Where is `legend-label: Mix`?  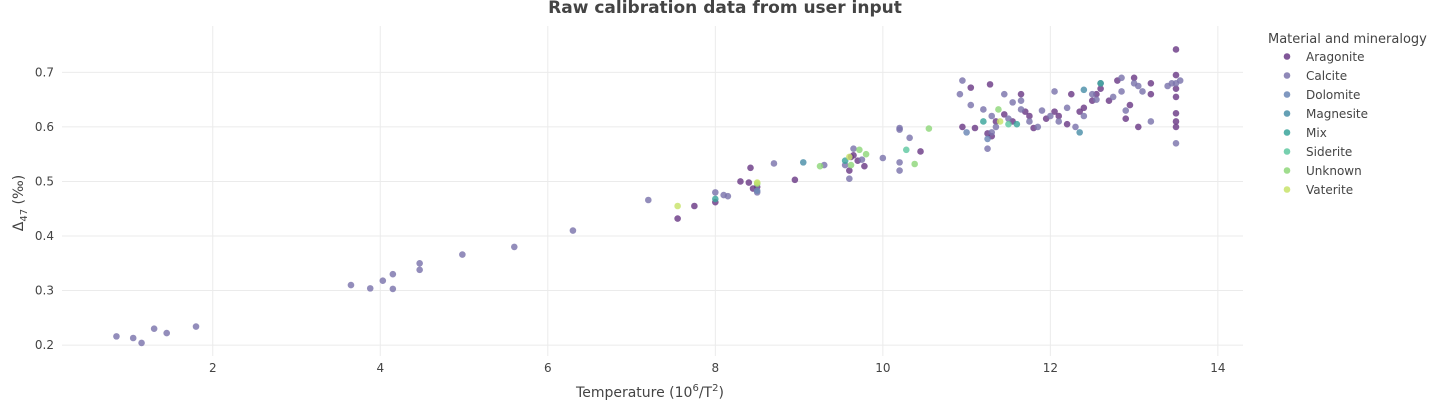
legend-label: Mix is located at coordinates (1316, 133).